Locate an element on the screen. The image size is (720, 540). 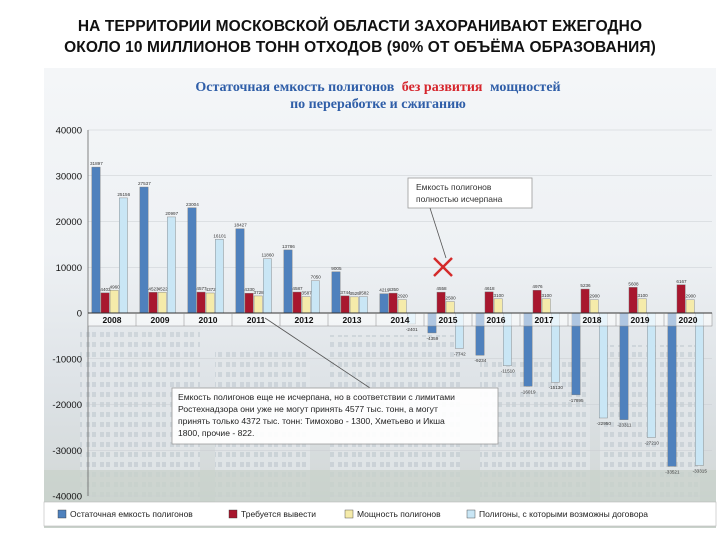
label-contract-landfills: -27210 is located at coordinates (652, 442).